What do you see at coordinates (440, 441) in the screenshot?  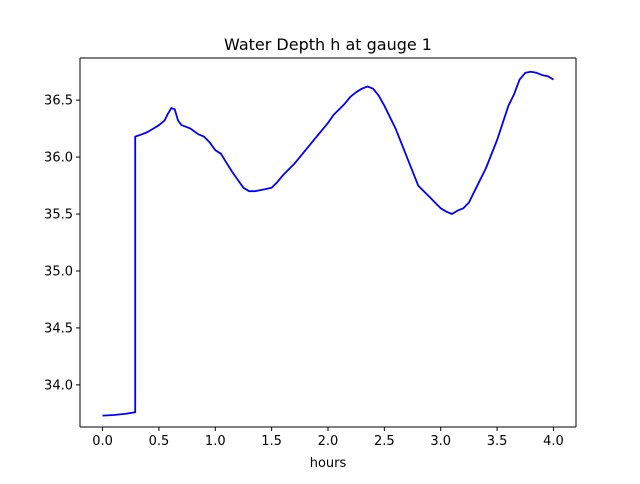 I see `x-tick-label: 3.0` at bounding box center [440, 441].